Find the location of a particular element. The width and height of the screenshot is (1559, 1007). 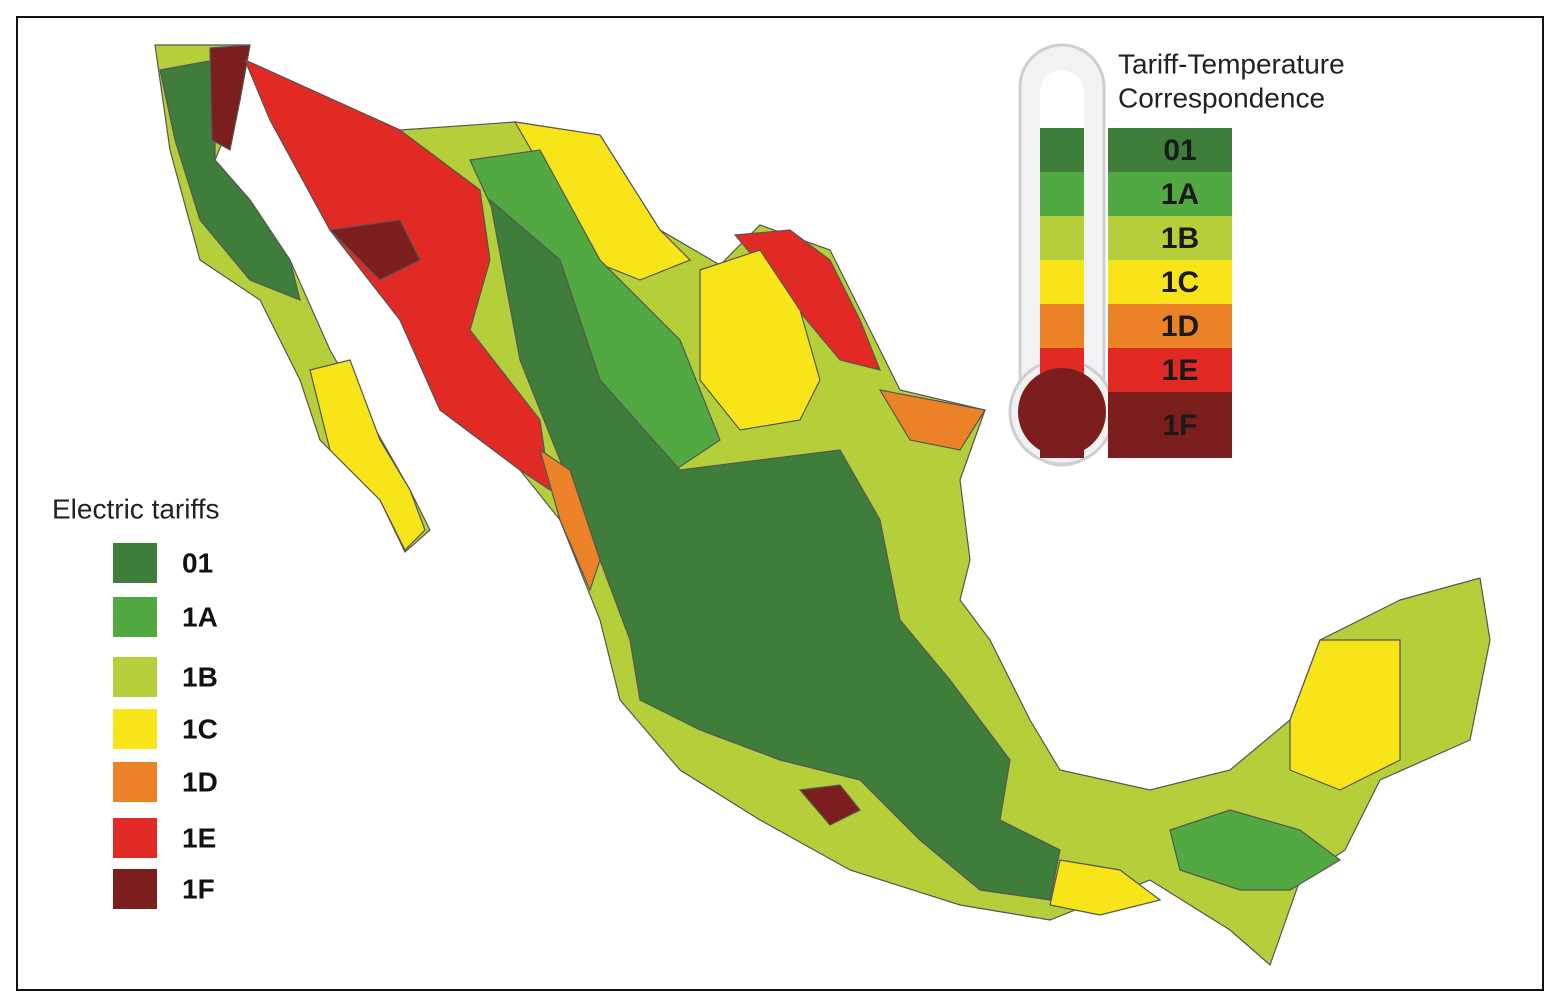

region-1c-ne is located at coordinates (760, 340).